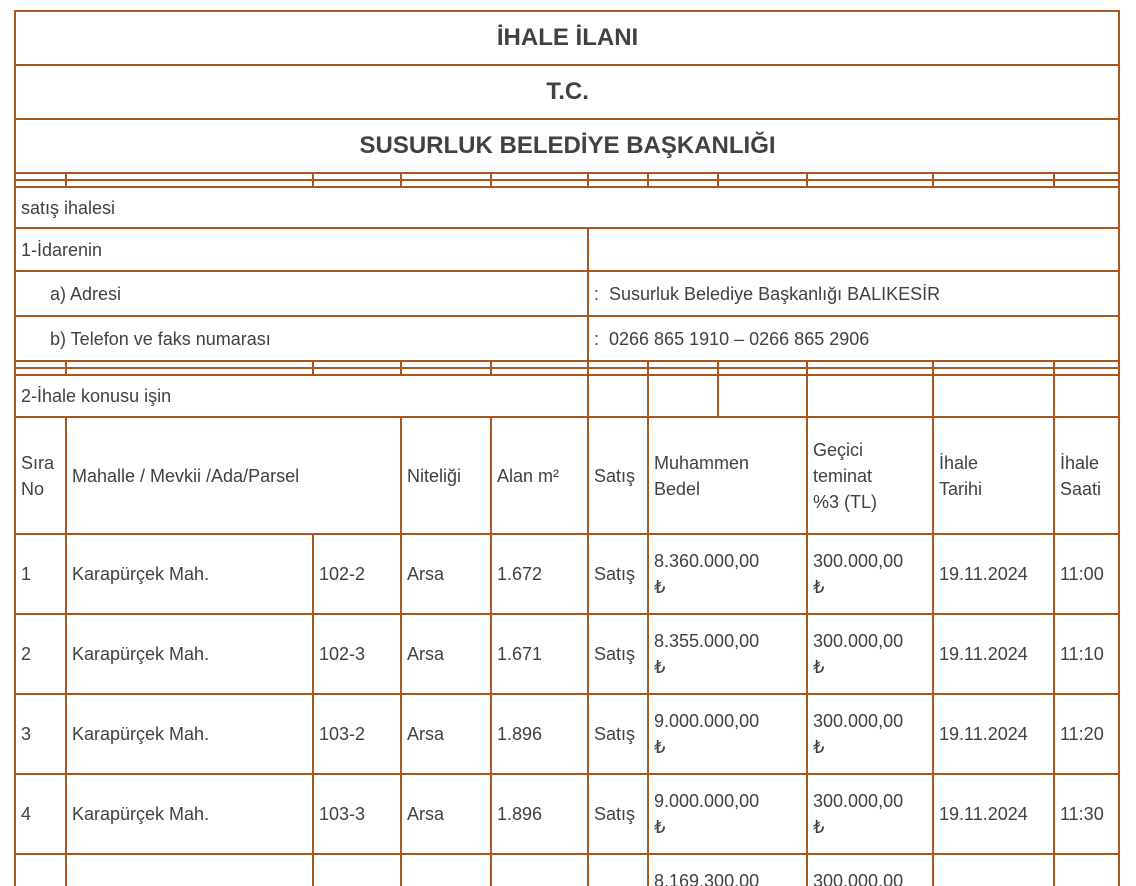  Describe the element at coordinates (357, 574) in the screenshot. I see `cell-ada-parsel: 102-2` at that location.